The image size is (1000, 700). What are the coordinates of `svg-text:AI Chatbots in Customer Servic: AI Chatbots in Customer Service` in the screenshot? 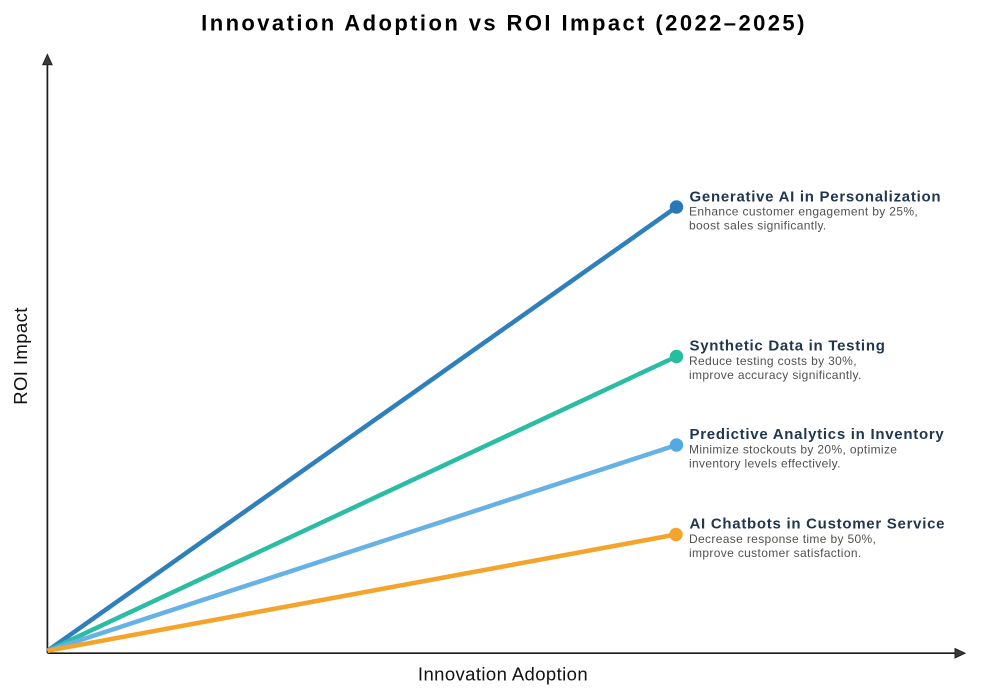 It's located at (818, 524).